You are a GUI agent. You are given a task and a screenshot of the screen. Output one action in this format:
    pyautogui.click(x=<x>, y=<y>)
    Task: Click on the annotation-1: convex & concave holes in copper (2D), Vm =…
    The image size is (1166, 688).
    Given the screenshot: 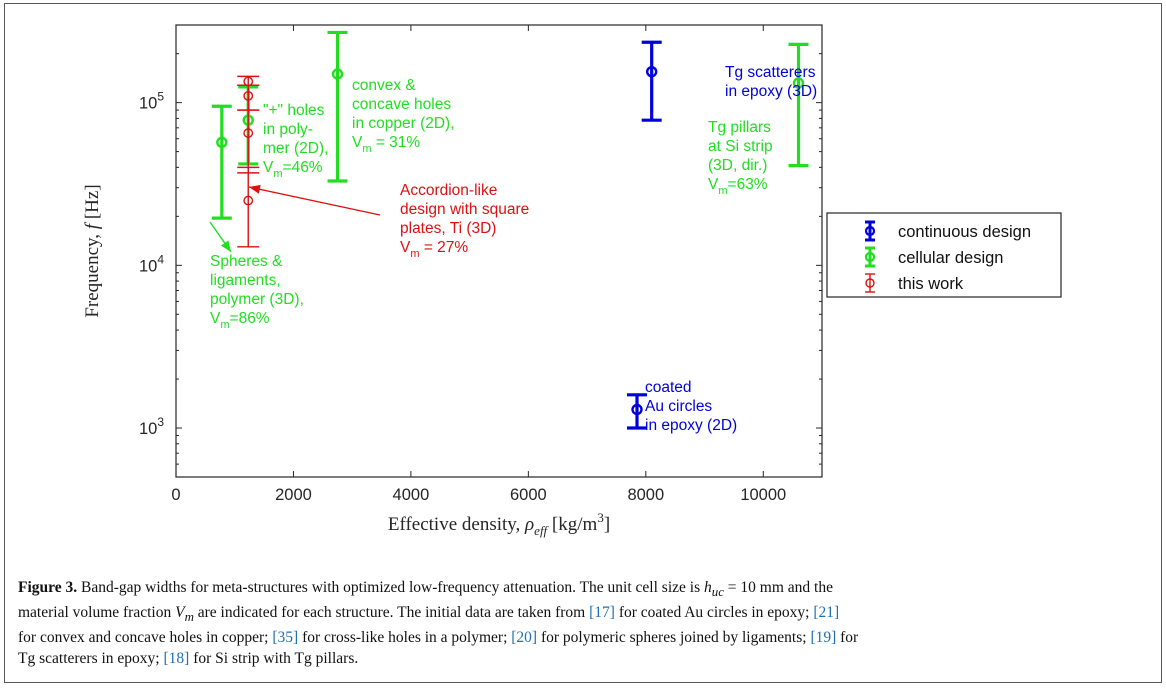 What is the action you would take?
    pyautogui.click(x=403, y=116)
    